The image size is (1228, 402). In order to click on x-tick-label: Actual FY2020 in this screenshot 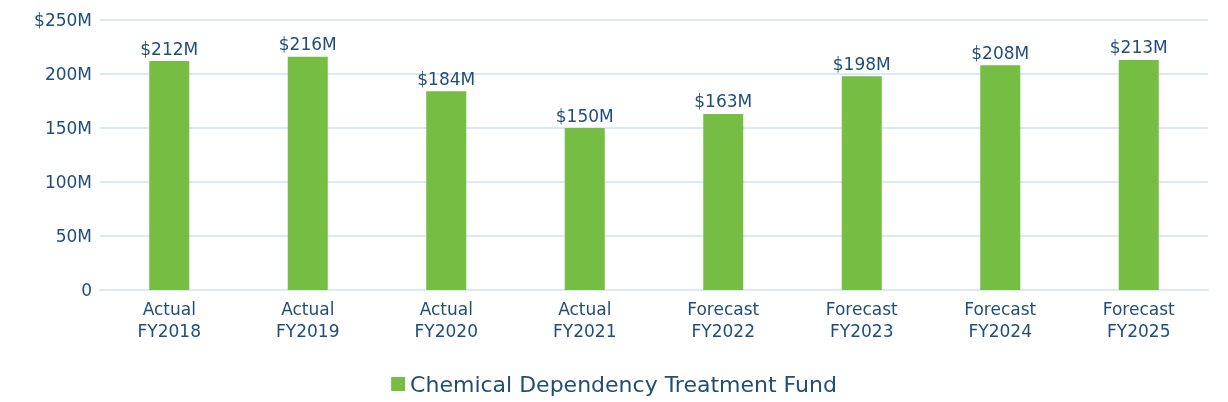, I will do `click(446, 320)`.